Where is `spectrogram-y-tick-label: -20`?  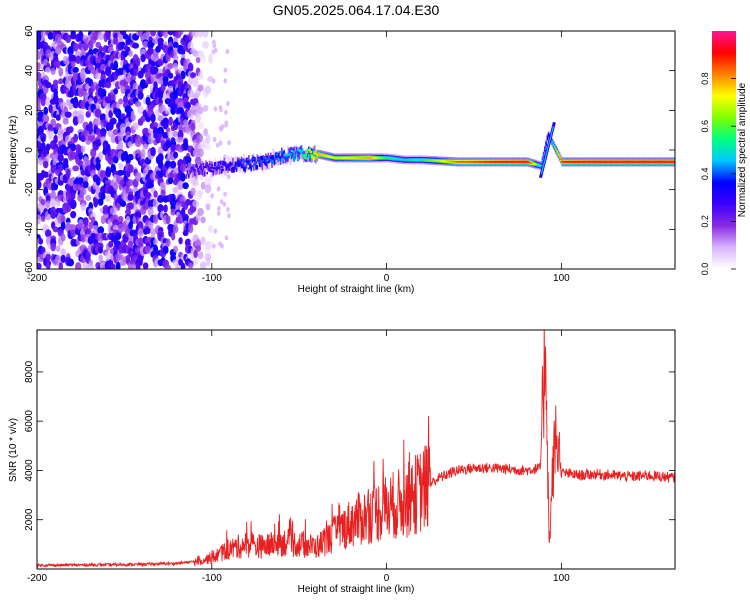
spectrogram-y-tick-label: -20 is located at coordinates (29, 189).